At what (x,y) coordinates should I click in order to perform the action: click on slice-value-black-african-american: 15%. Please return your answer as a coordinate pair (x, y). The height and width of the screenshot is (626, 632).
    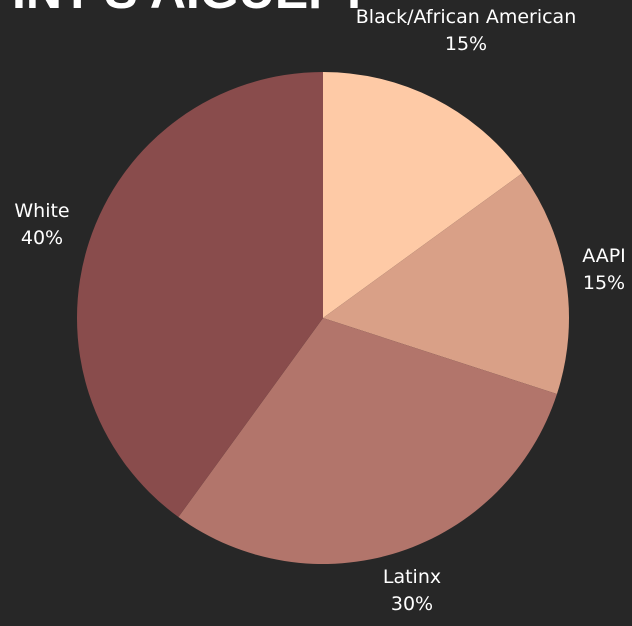
    Looking at the image, I should click on (466, 44).